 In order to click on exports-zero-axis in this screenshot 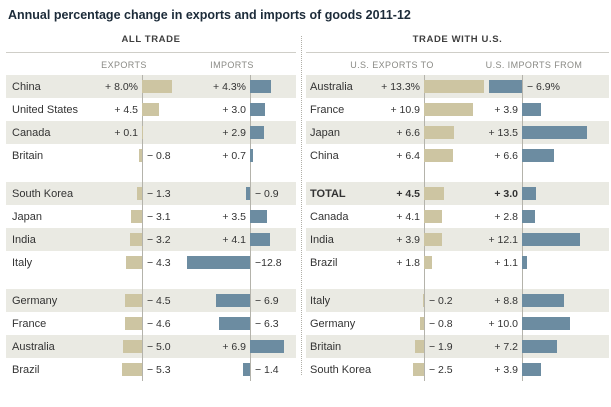, I will do `click(424, 228)`.